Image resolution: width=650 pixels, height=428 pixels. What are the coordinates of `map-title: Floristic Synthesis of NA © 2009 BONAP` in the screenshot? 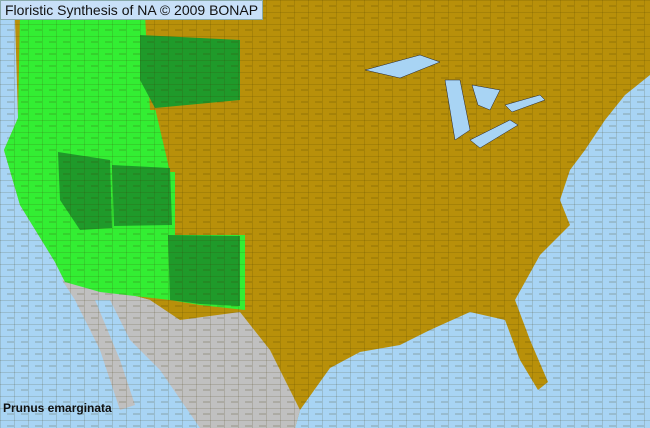 It's located at (132, 10).